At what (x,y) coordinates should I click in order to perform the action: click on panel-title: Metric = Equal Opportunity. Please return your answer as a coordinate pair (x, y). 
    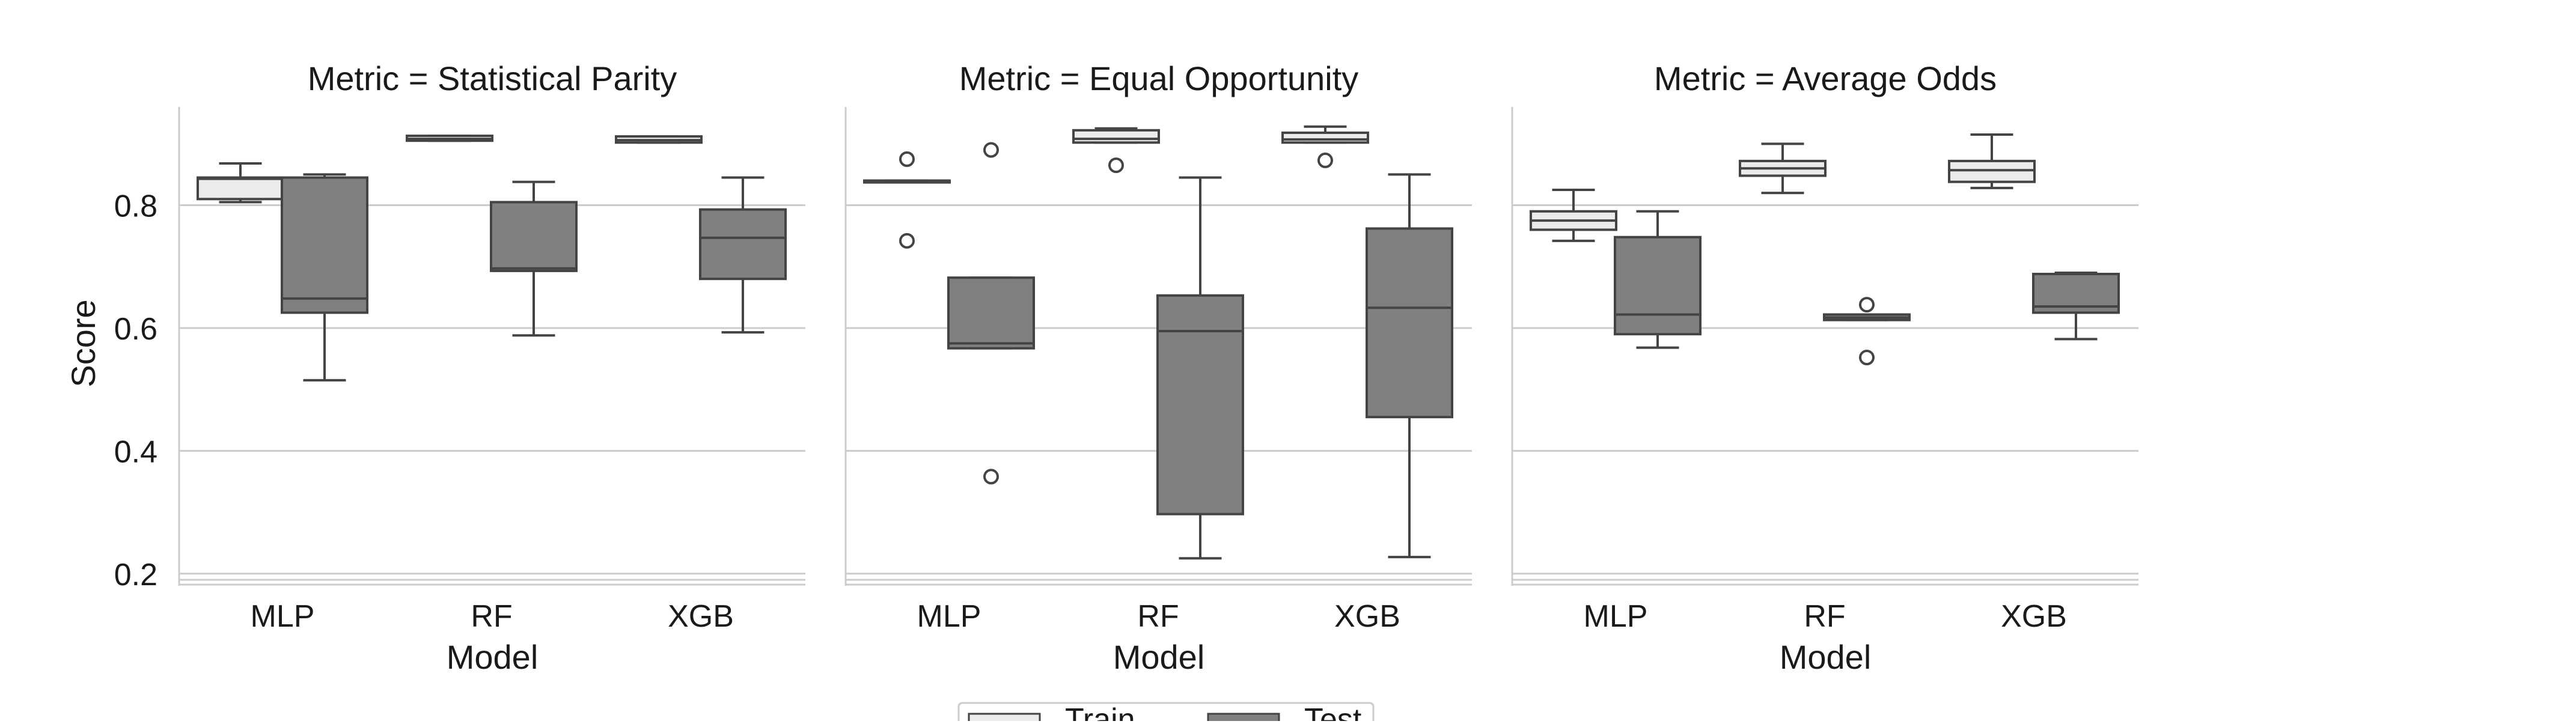
    Looking at the image, I should click on (1159, 78).